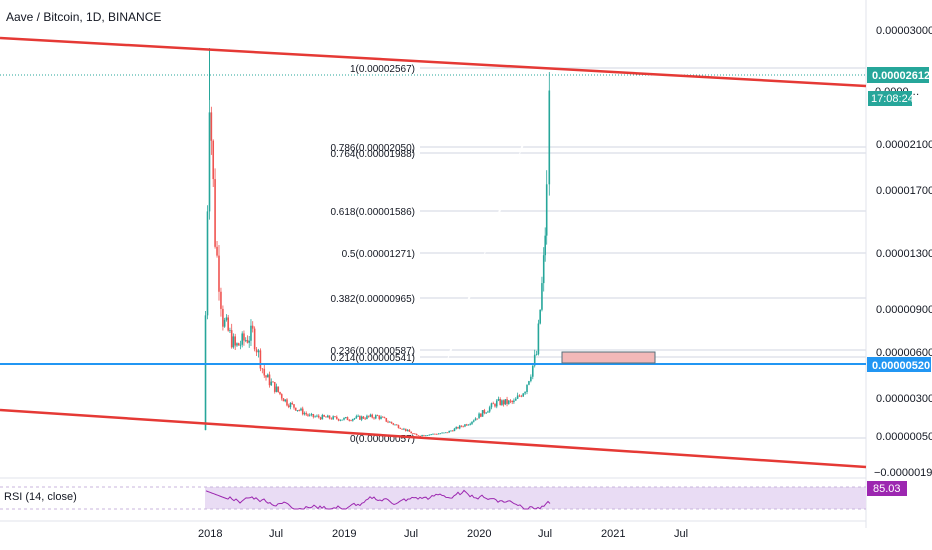 The image size is (932, 550). I want to click on time-tick: 2021, so click(613, 534).